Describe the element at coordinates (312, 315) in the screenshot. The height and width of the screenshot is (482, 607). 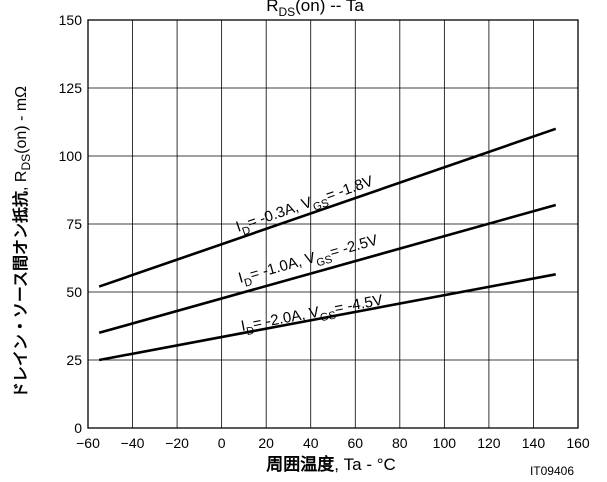
I see `series-label: ID= -2.0A, VGS= -4.5V` at that location.